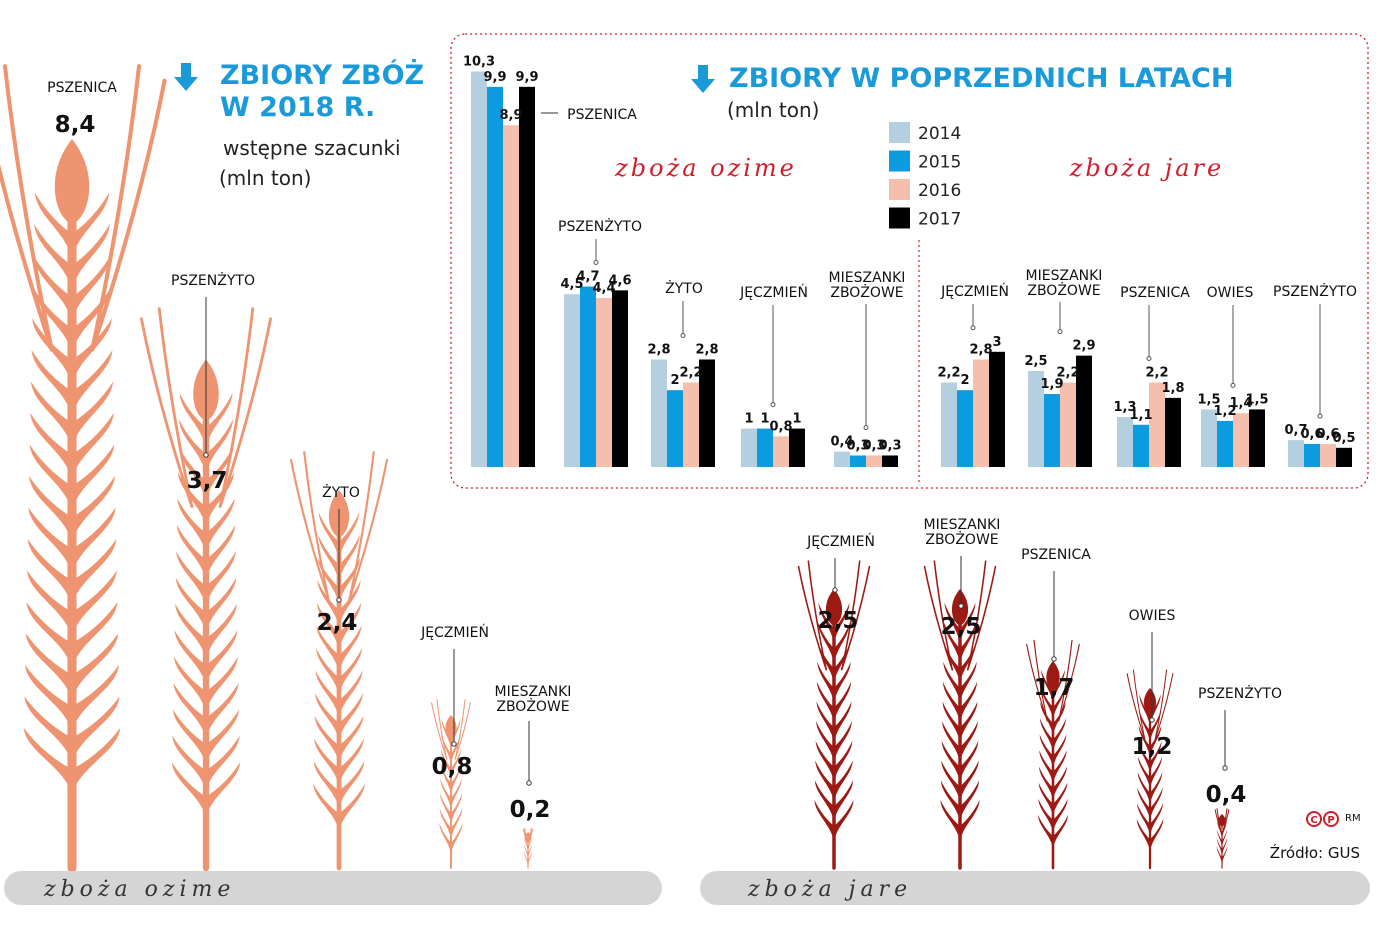  I want to click on copyright-icon, so click(1314, 819).